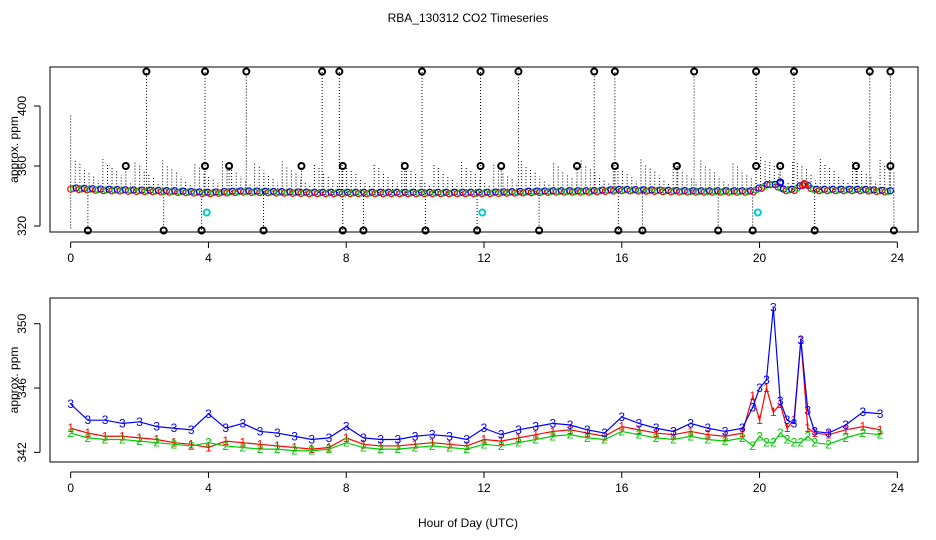  What do you see at coordinates (780, 182) in the screenshot?
I see `spike-point` at bounding box center [780, 182].